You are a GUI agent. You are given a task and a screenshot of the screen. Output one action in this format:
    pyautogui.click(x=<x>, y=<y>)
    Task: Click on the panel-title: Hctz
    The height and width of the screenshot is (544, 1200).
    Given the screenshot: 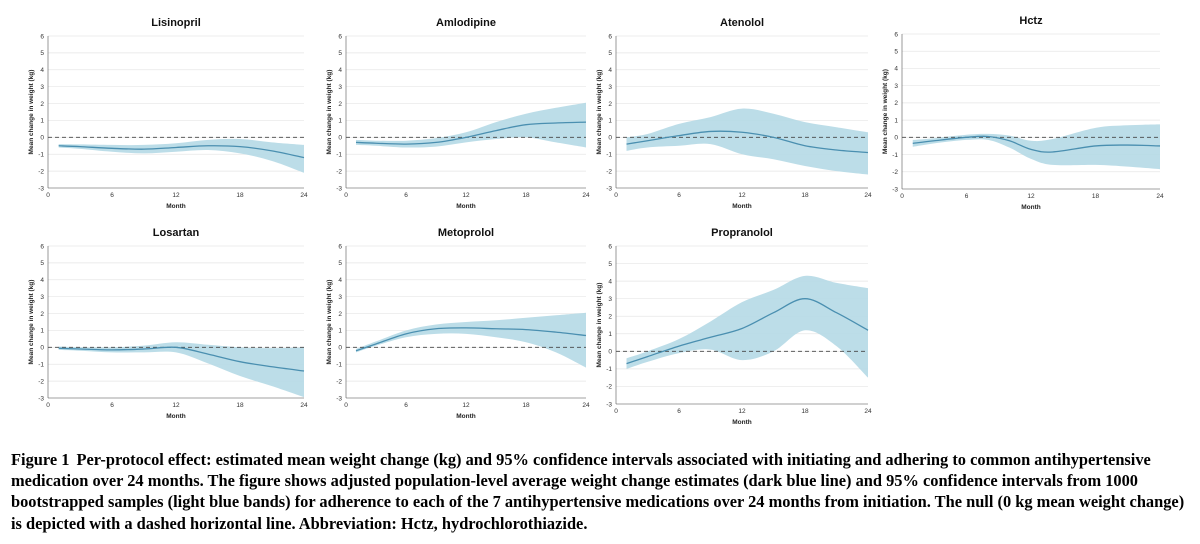 What is the action you would take?
    pyautogui.click(x=1031, y=21)
    